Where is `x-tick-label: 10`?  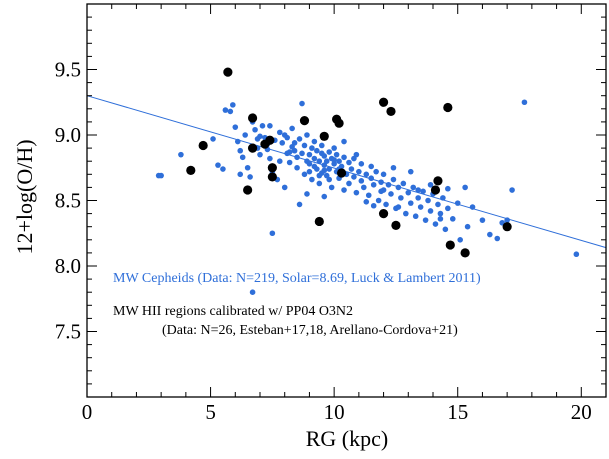
x-tick-label: 10 is located at coordinates (334, 412).